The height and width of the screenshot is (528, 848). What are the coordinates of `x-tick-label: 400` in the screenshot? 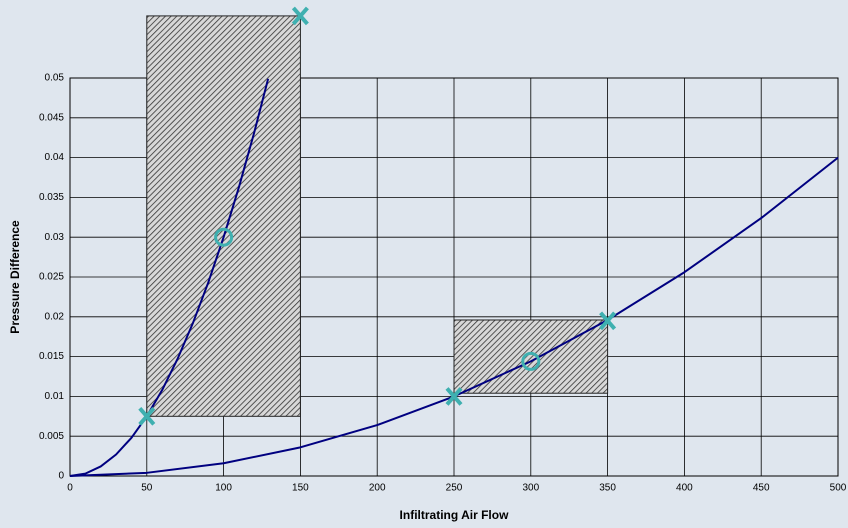 It's located at (684, 488).